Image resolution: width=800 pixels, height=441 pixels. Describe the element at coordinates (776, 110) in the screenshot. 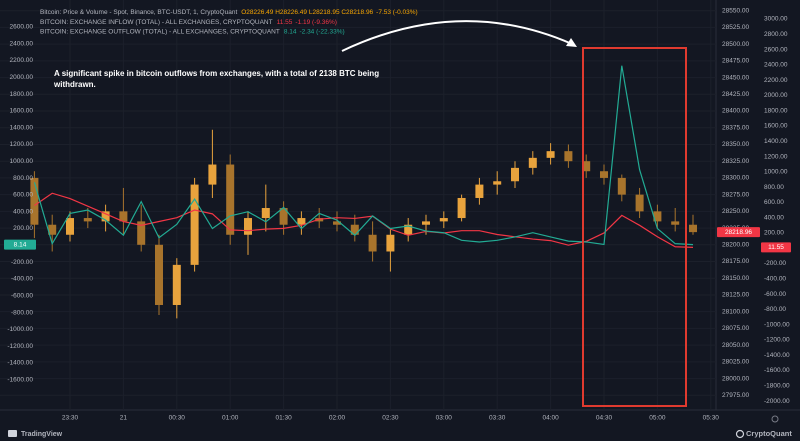

I see `y-tick-label: 1800.00` at that location.